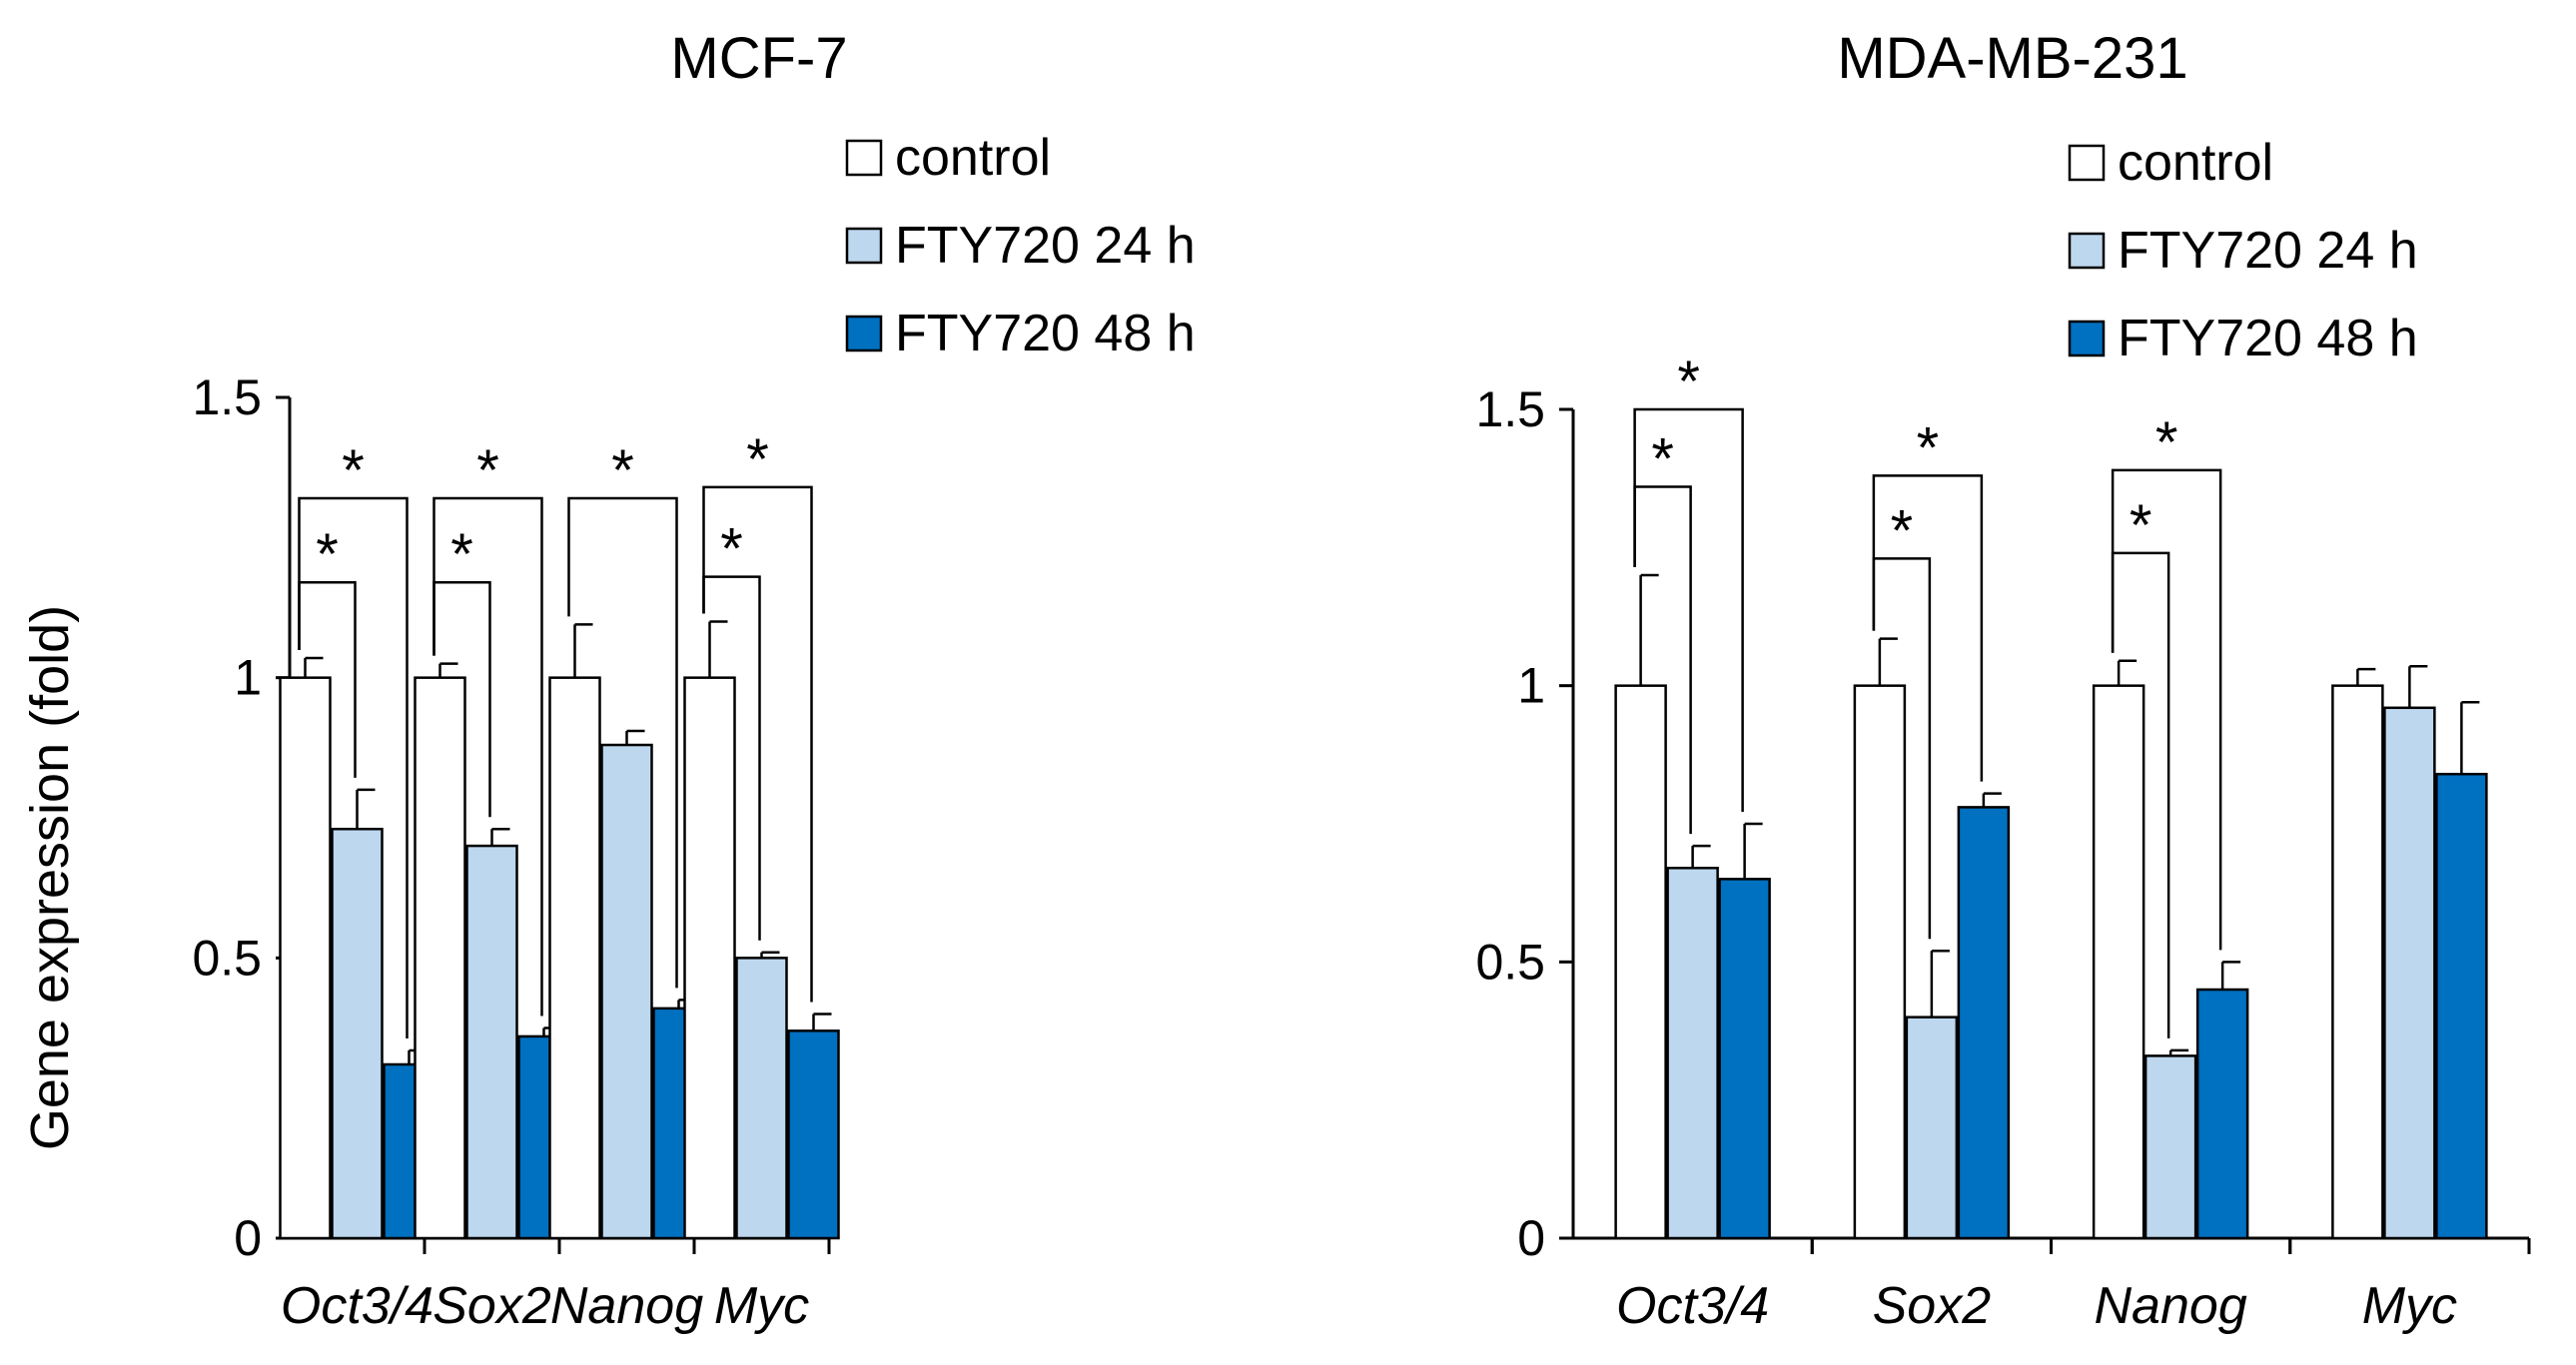 This screenshot has width=2576, height=1365. What do you see at coordinates (248, 1238) in the screenshot?
I see `mcf7-y-tick-label: 0` at bounding box center [248, 1238].